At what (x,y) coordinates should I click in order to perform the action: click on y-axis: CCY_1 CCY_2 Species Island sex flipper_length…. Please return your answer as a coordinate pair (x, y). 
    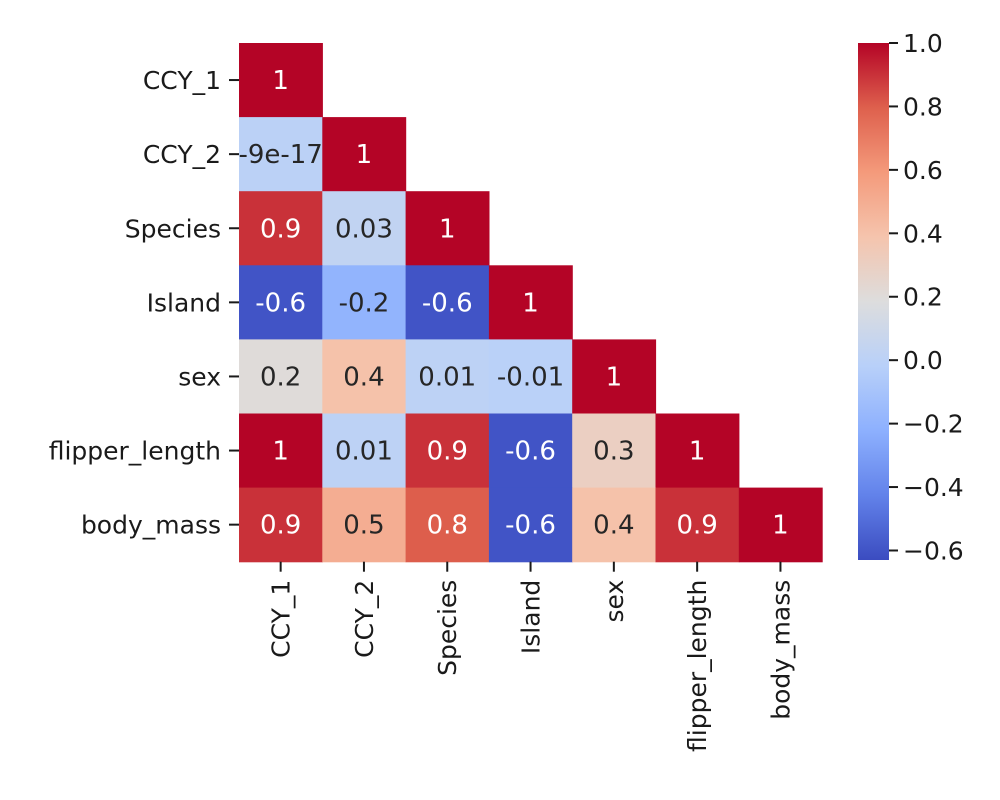
    Looking at the image, I should click on (144, 303).